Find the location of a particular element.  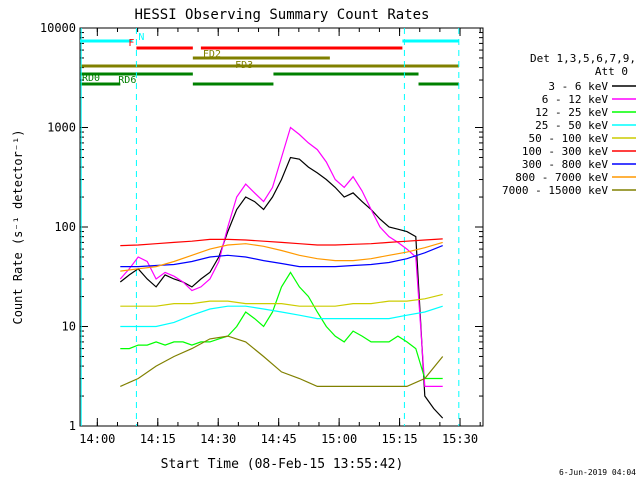

x-tick-label: 15:30 is located at coordinates (460, 439).